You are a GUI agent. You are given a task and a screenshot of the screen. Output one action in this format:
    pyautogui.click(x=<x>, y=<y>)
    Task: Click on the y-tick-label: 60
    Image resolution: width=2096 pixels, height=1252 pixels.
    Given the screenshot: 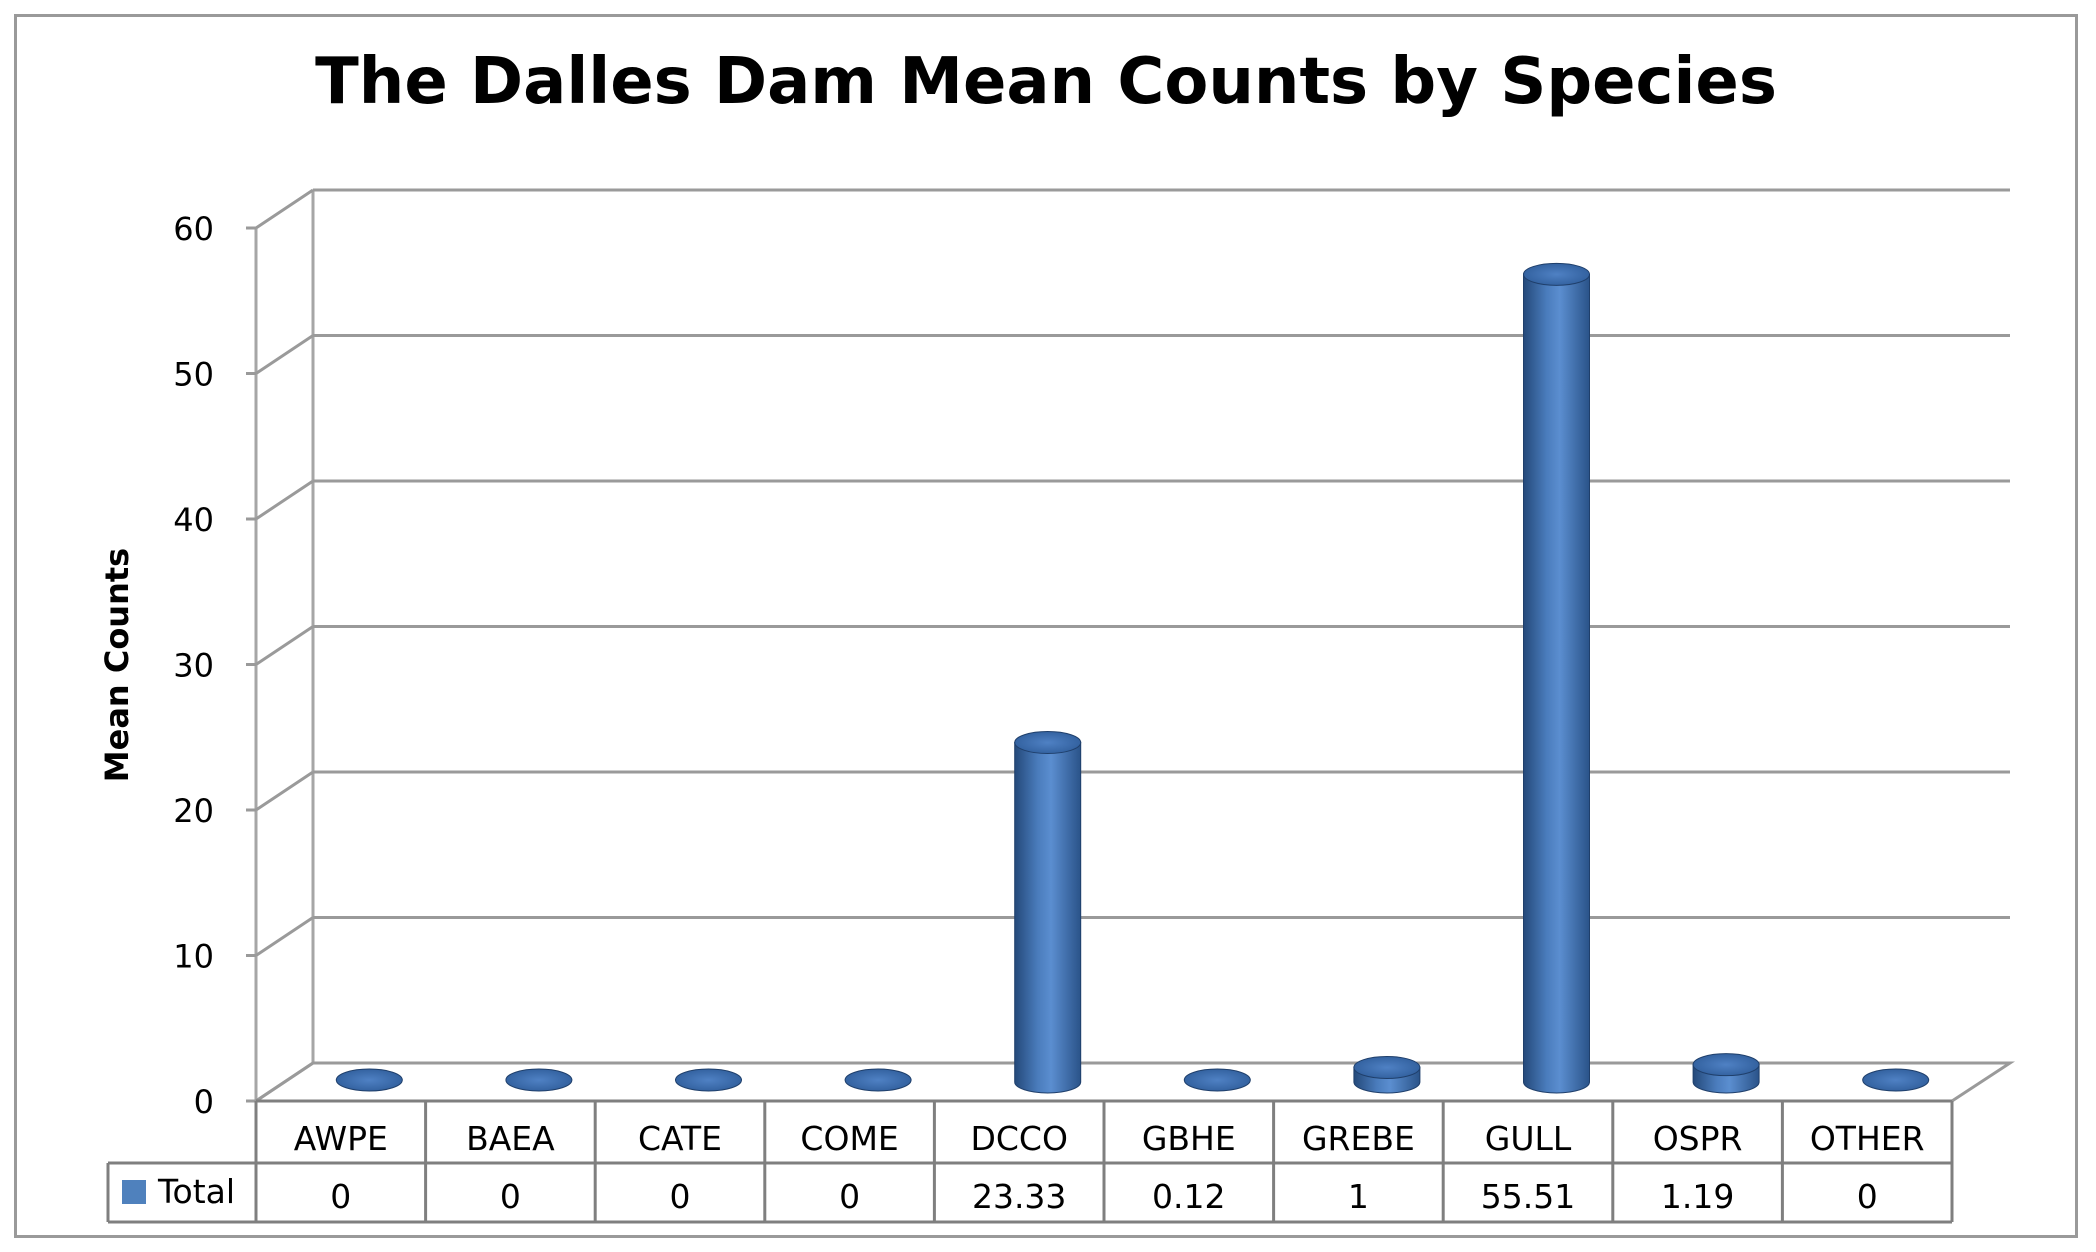 What is the action you would take?
    pyautogui.click(x=193, y=229)
    